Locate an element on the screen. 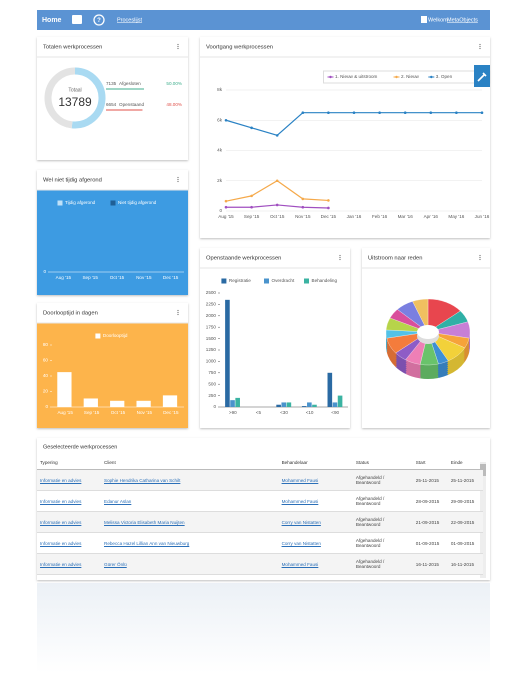  legend-swatch-dot is located at coordinates (431, 77).